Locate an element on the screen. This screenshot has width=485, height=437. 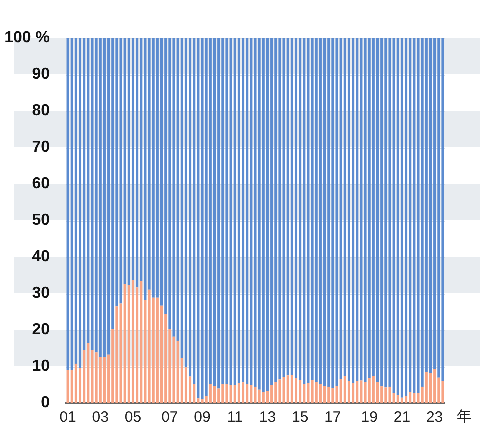
y-tick-label: 40 is located at coordinates (41, 257).